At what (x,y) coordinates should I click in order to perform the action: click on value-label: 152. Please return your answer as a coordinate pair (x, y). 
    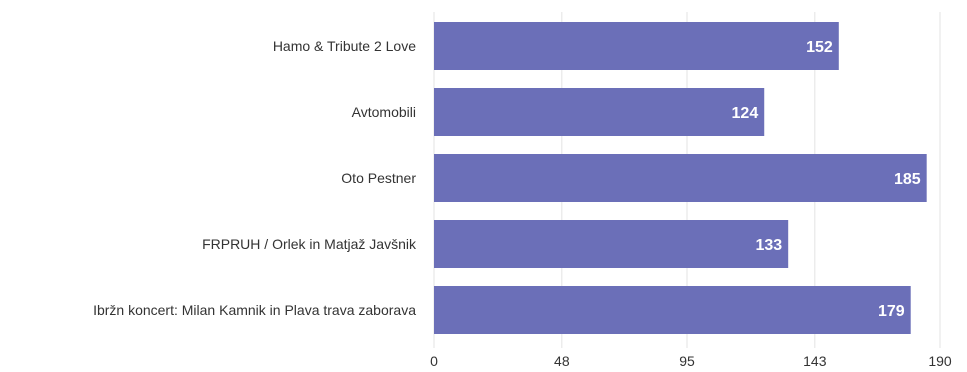
    Looking at the image, I should click on (819, 47).